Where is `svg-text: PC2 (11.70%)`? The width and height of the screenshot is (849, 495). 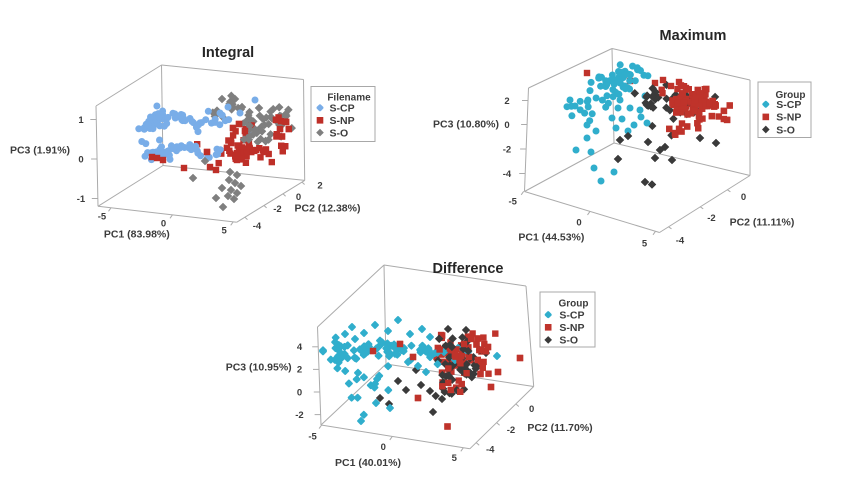
svg-text: PC2 (11.70%) is located at coordinates (559, 428).